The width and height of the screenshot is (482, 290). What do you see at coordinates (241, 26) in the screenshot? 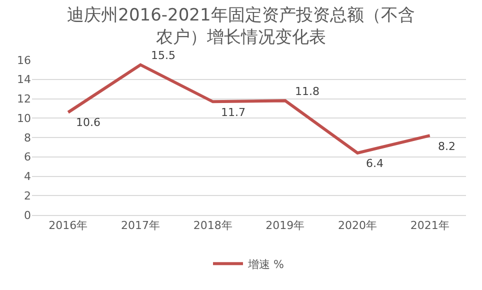
I see `chart-title: 迪庆州2016-2021年固定资产投资总额（不含农户）增长情况变化表` at bounding box center [241, 26].